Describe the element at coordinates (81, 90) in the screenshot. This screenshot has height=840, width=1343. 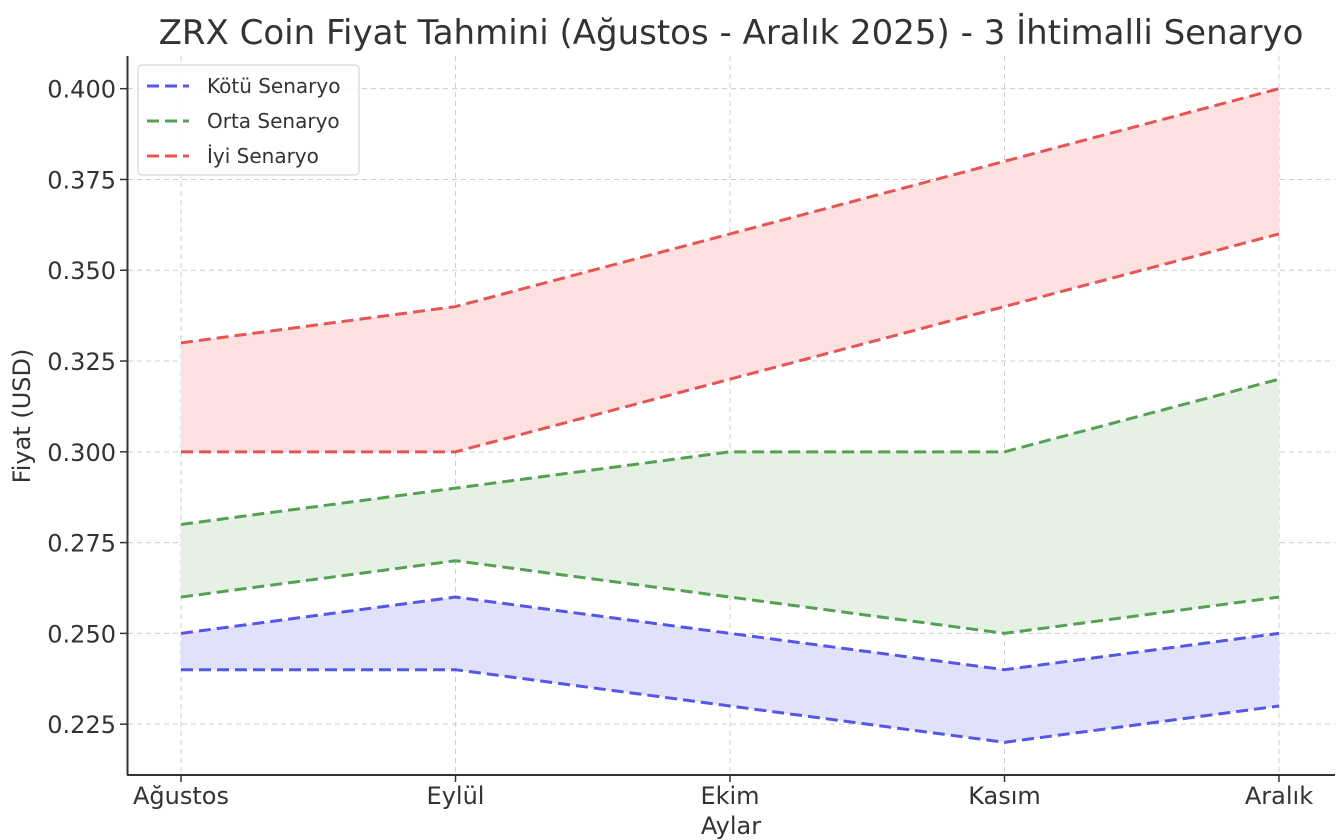
I see `y-tick-label: 0.400` at that location.